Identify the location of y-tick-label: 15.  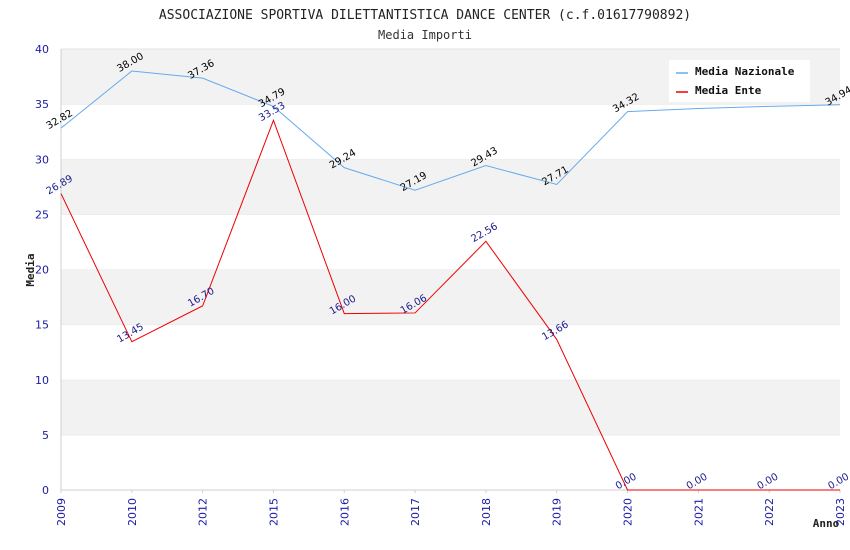
(42, 325).